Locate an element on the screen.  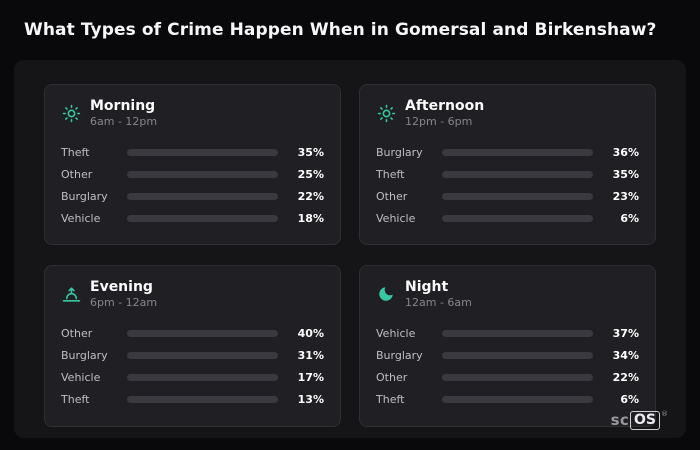
card-header: Night 12am - 6am is located at coordinates (507, 294).